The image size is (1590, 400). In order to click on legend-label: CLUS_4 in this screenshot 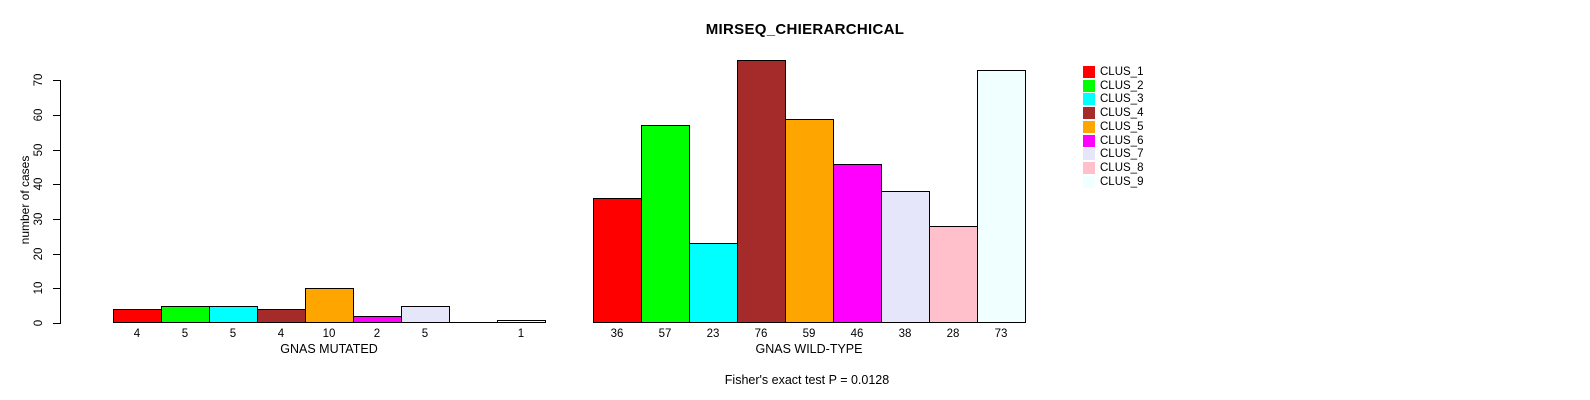, I will do `click(1122, 113)`.